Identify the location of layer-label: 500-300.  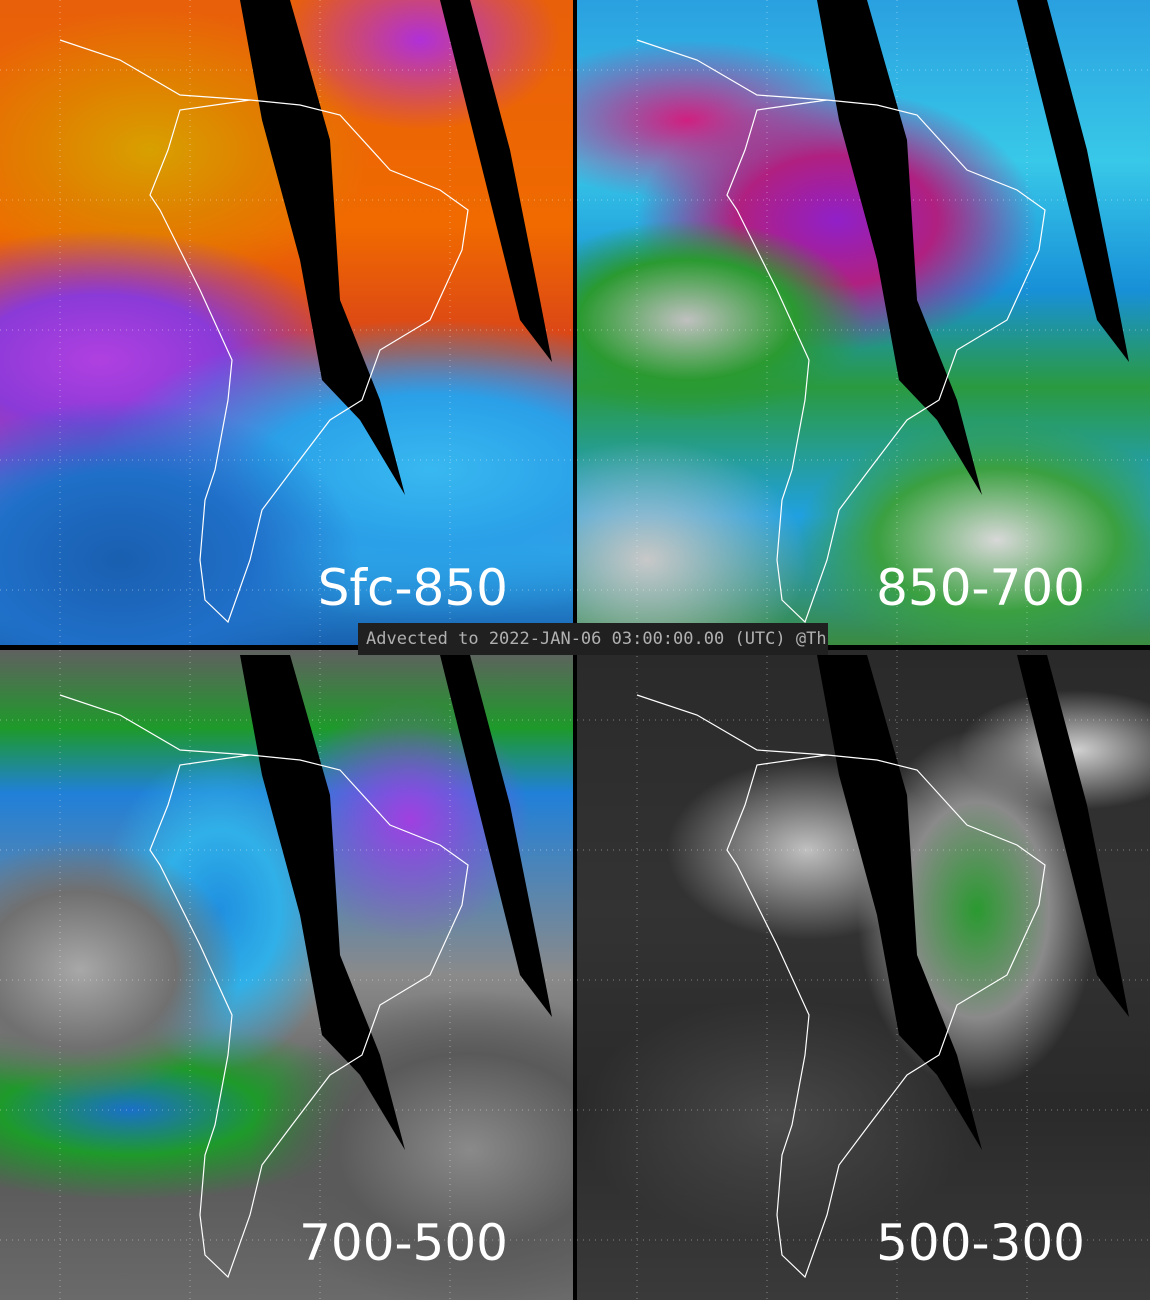
(980, 1243).